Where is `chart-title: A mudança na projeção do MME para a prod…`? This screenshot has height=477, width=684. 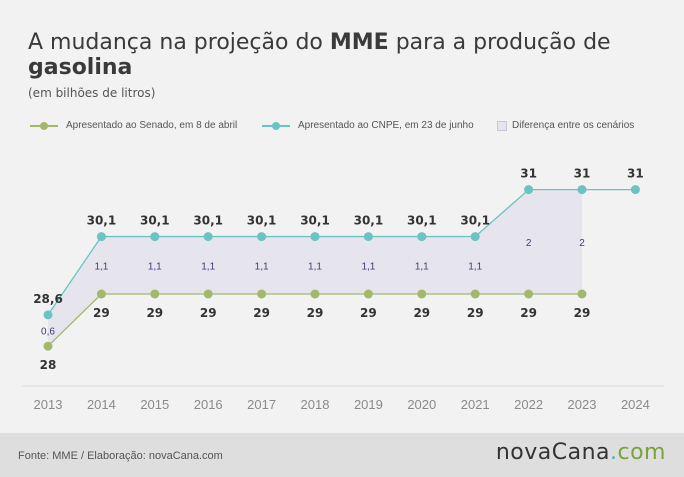
chart-title: A mudança na projeção do MME para a prod… is located at coordinates (348, 55).